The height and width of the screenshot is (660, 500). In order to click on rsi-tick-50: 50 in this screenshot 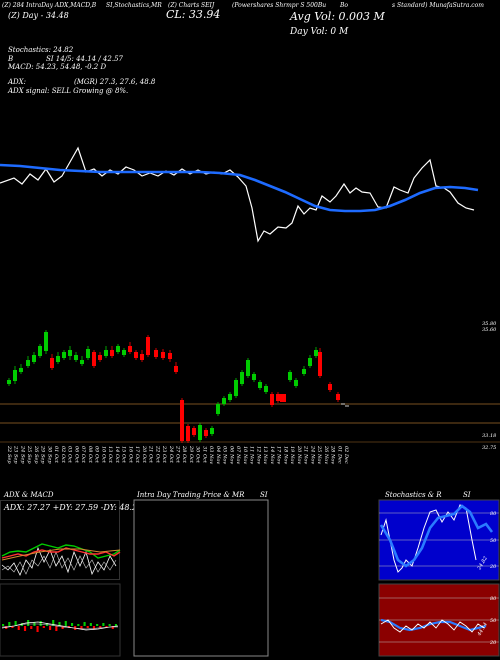, I will do `click(493, 621)`.